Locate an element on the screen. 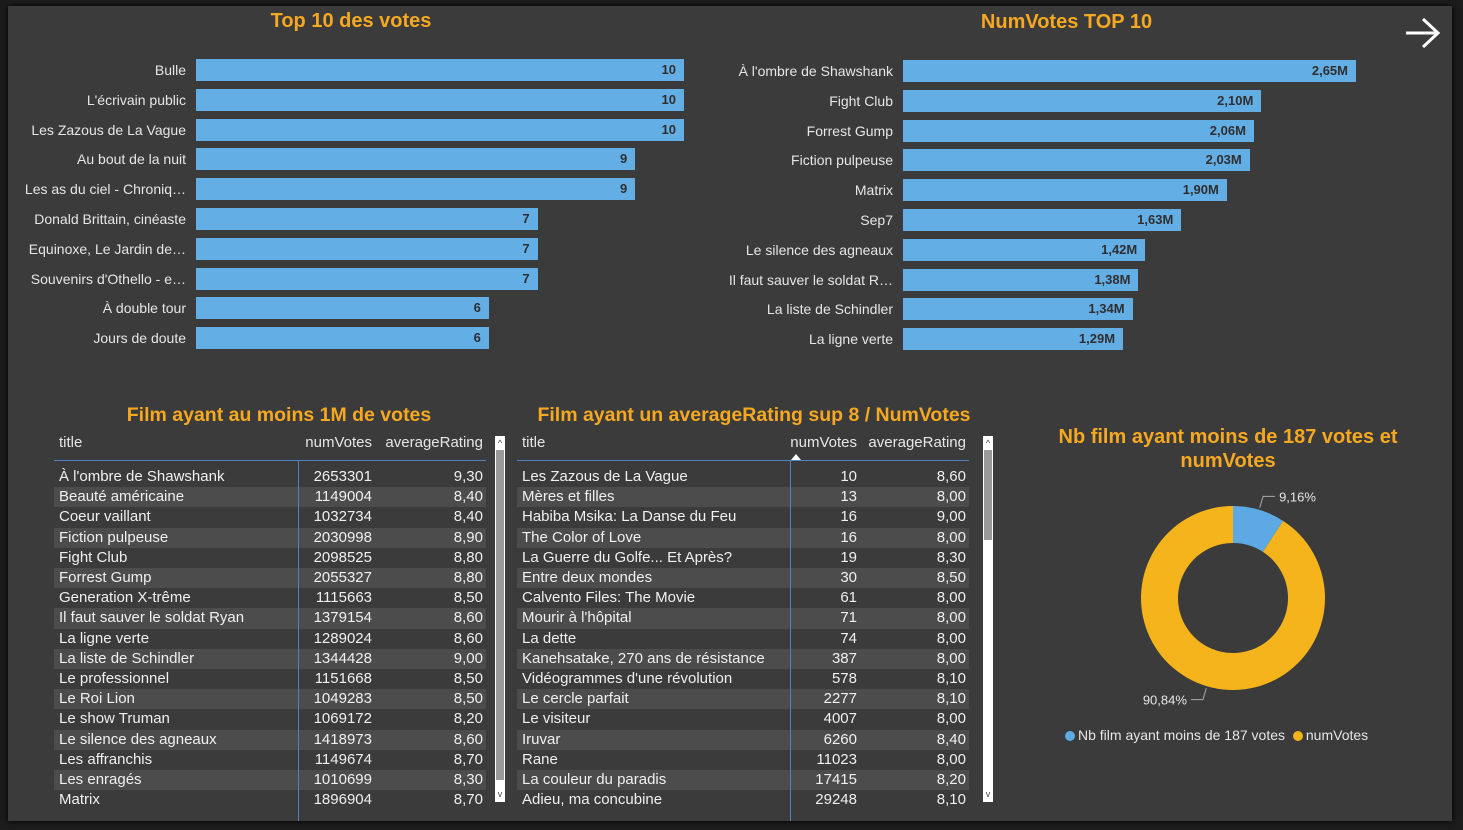 Image resolution: width=1463 pixels, height=830 pixels. bar: 2,03M is located at coordinates (1076, 160).